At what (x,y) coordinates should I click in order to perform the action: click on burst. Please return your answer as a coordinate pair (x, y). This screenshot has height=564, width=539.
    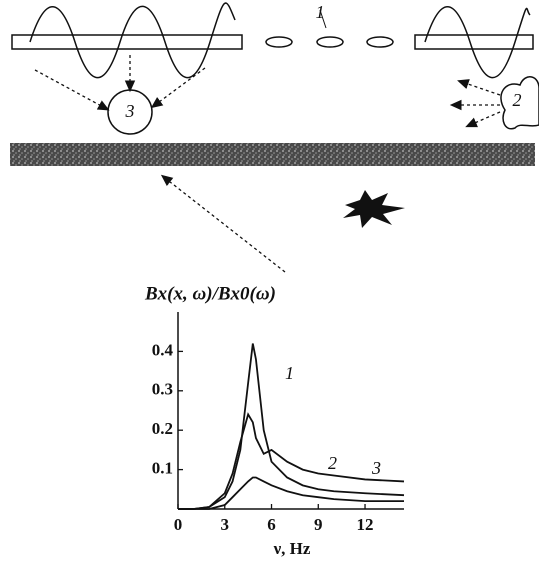
    Looking at the image, I should click on (374, 209).